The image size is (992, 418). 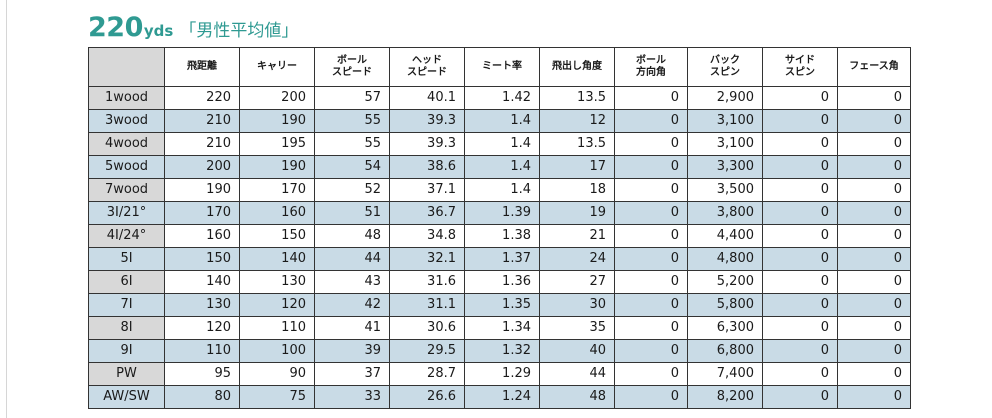 What do you see at coordinates (725, 236) in the screenshot?
I see `table-cell: 4,400` at bounding box center [725, 236].